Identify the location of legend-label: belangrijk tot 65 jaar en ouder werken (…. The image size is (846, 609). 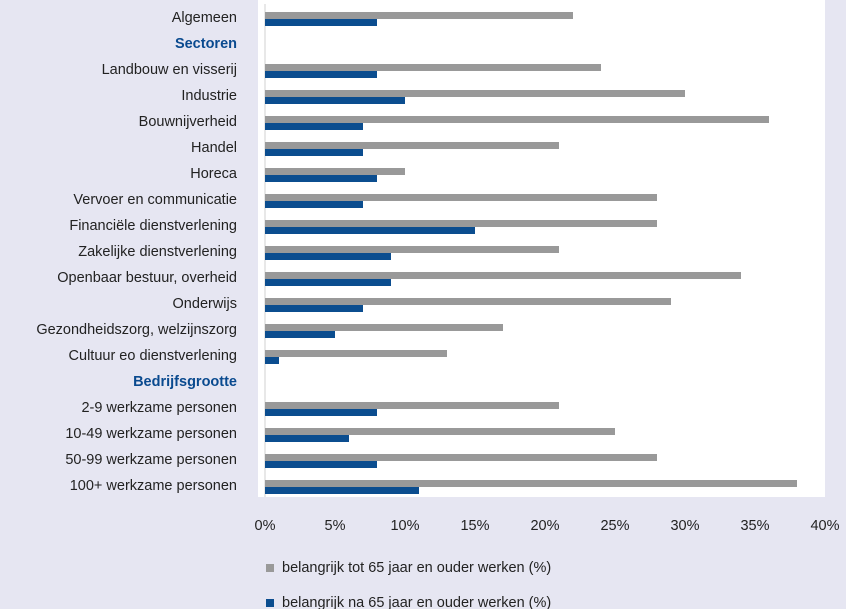
(416, 568).